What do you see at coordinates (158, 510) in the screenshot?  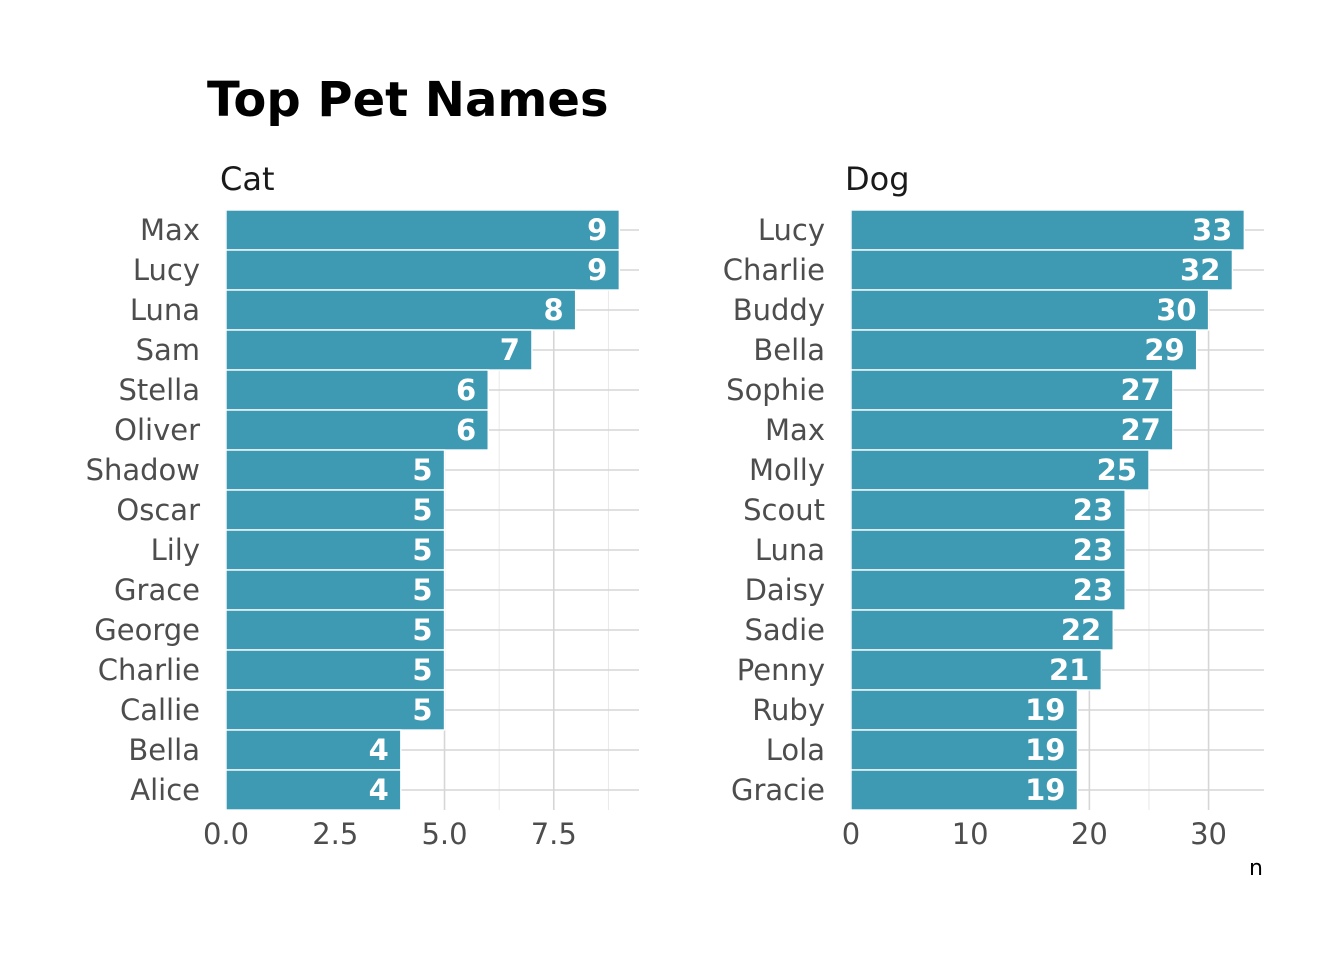 I see `category-label: Oscar` at bounding box center [158, 510].